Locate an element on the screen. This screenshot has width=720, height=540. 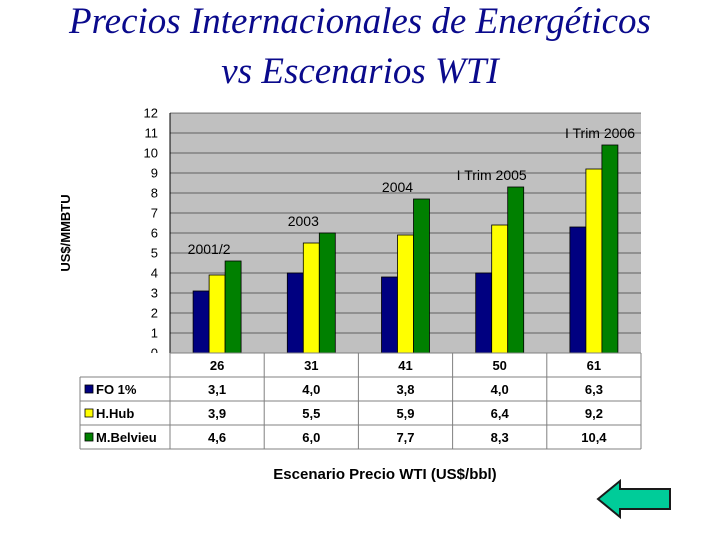
data-label: 3,1 is located at coordinates (217, 389).